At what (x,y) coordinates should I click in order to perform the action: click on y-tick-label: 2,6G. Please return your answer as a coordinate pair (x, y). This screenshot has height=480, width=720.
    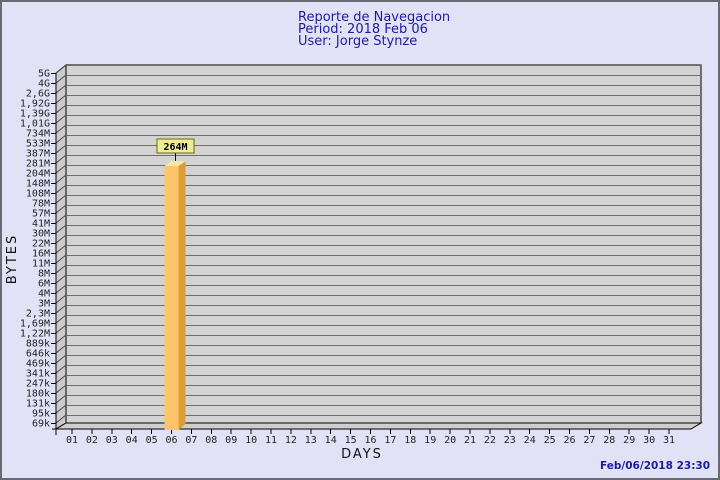
    Looking at the image, I should click on (38, 94).